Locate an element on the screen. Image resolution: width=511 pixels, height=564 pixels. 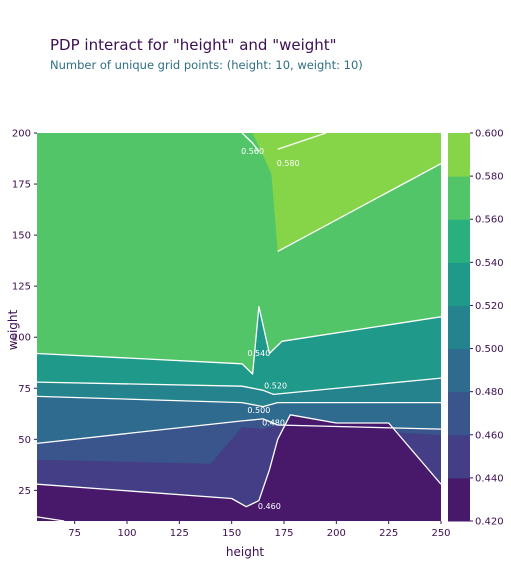
x-tick-label: 100 is located at coordinates (126, 533).